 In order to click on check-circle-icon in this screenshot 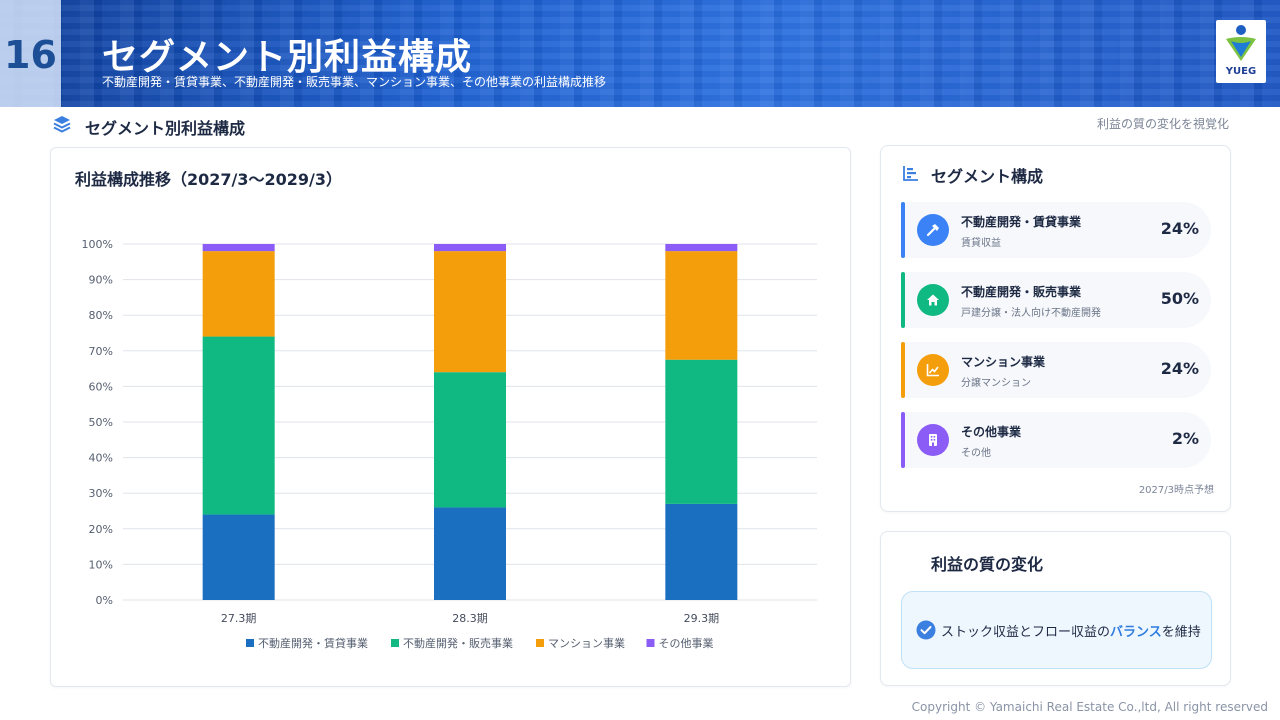, I will do `click(926, 630)`.